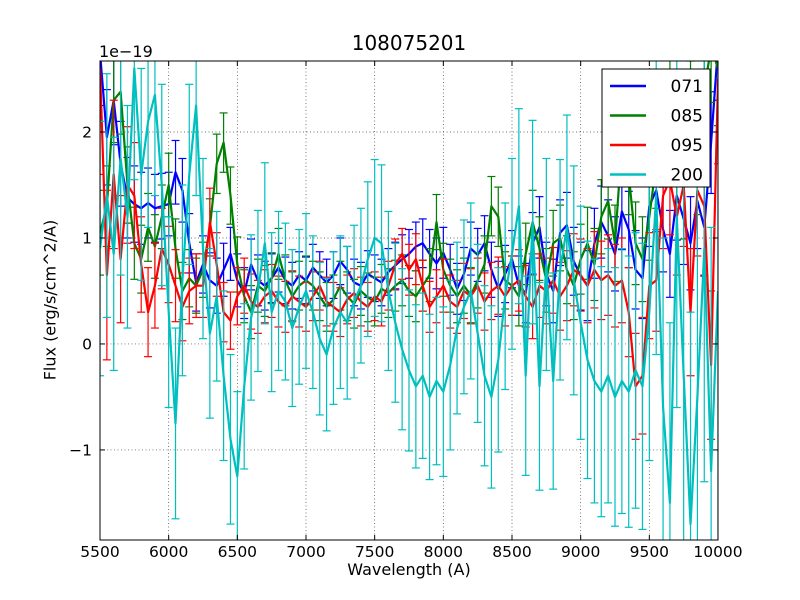 This screenshot has width=800, height=600. What do you see at coordinates (511, 552) in the screenshot?
I see `x-tick-label: 8500` at bounding box center [511, 552].